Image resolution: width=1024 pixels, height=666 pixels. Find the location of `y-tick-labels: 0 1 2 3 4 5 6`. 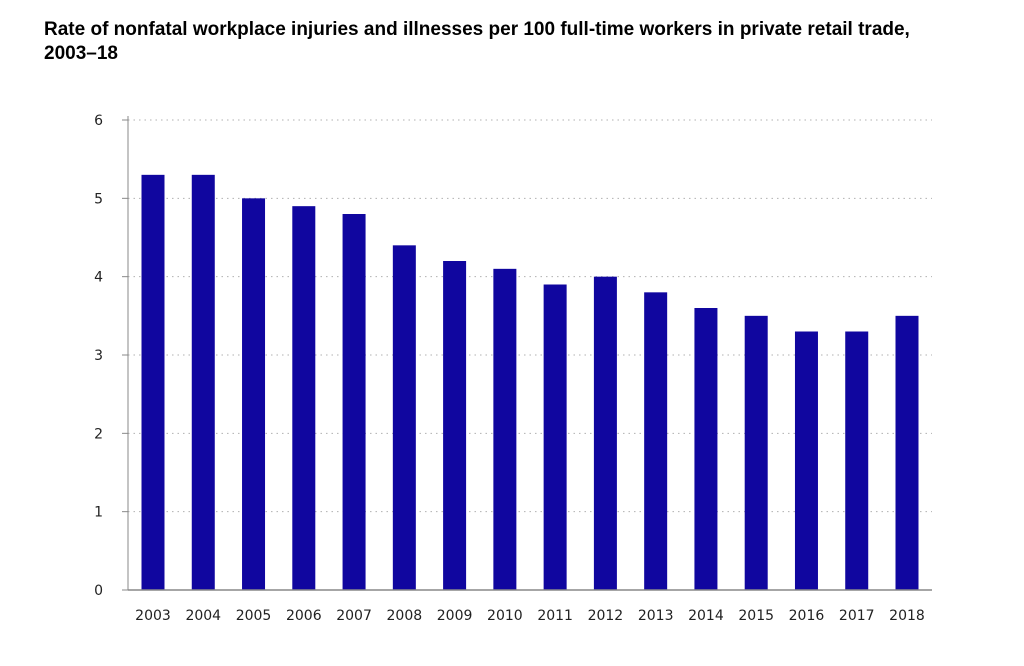

y-tick-labels: 0 1 2 3 4 5 6 is located at coordinates (98, 356).